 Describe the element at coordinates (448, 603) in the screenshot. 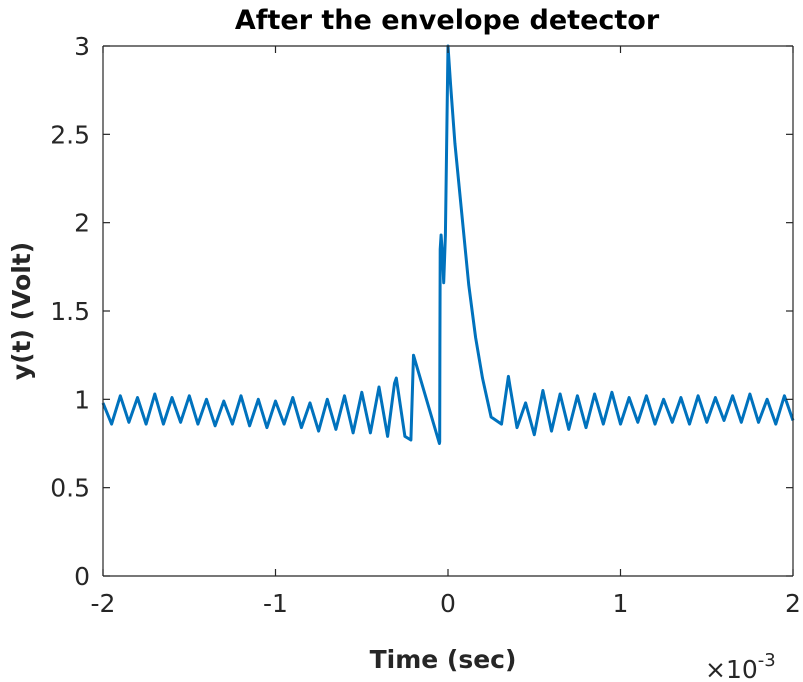

I see `x-tick-label-2: 0` at that location.